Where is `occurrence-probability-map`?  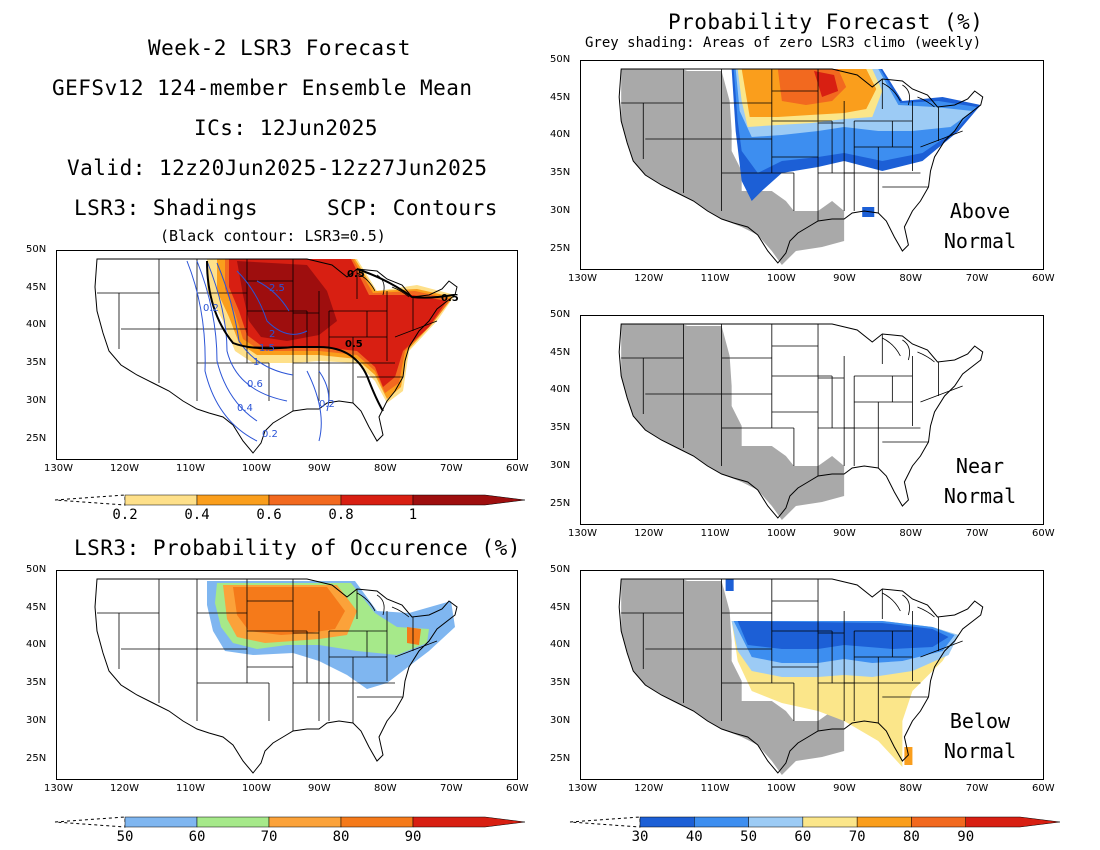 occurrence-probability-map is located at coordinates (287, 675).